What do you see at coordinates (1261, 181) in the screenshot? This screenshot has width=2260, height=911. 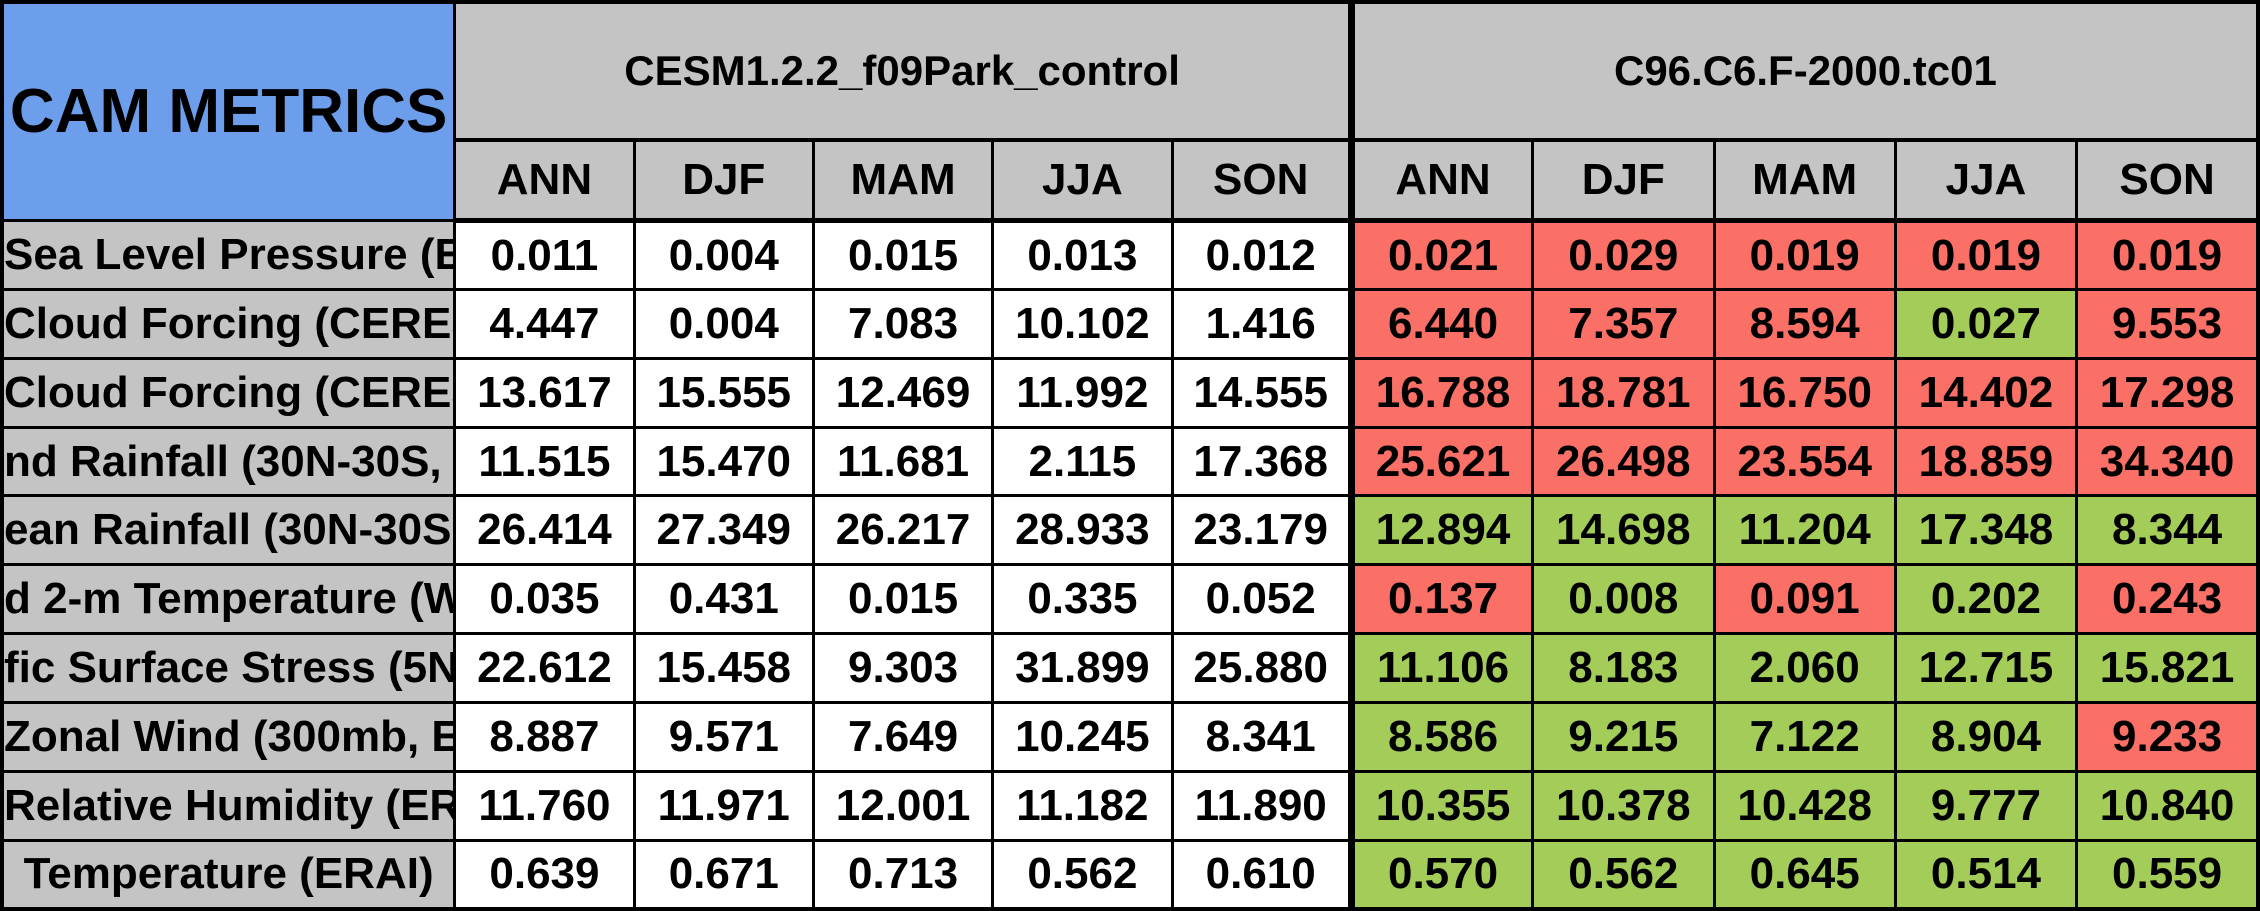 I see `season-header-cell: SON` at bounding box center [1261, 181].